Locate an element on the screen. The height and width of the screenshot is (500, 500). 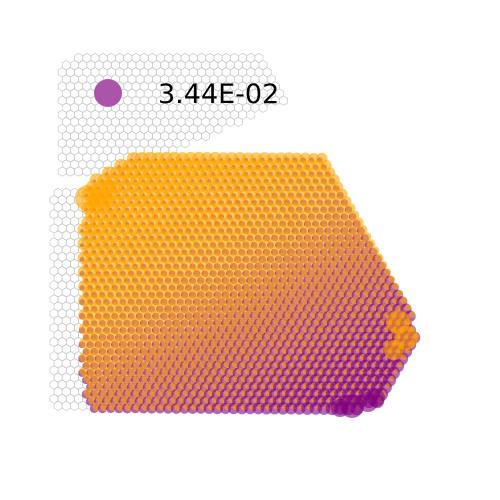
legend: 3.44E-02 is located at coordinates (186, 94).